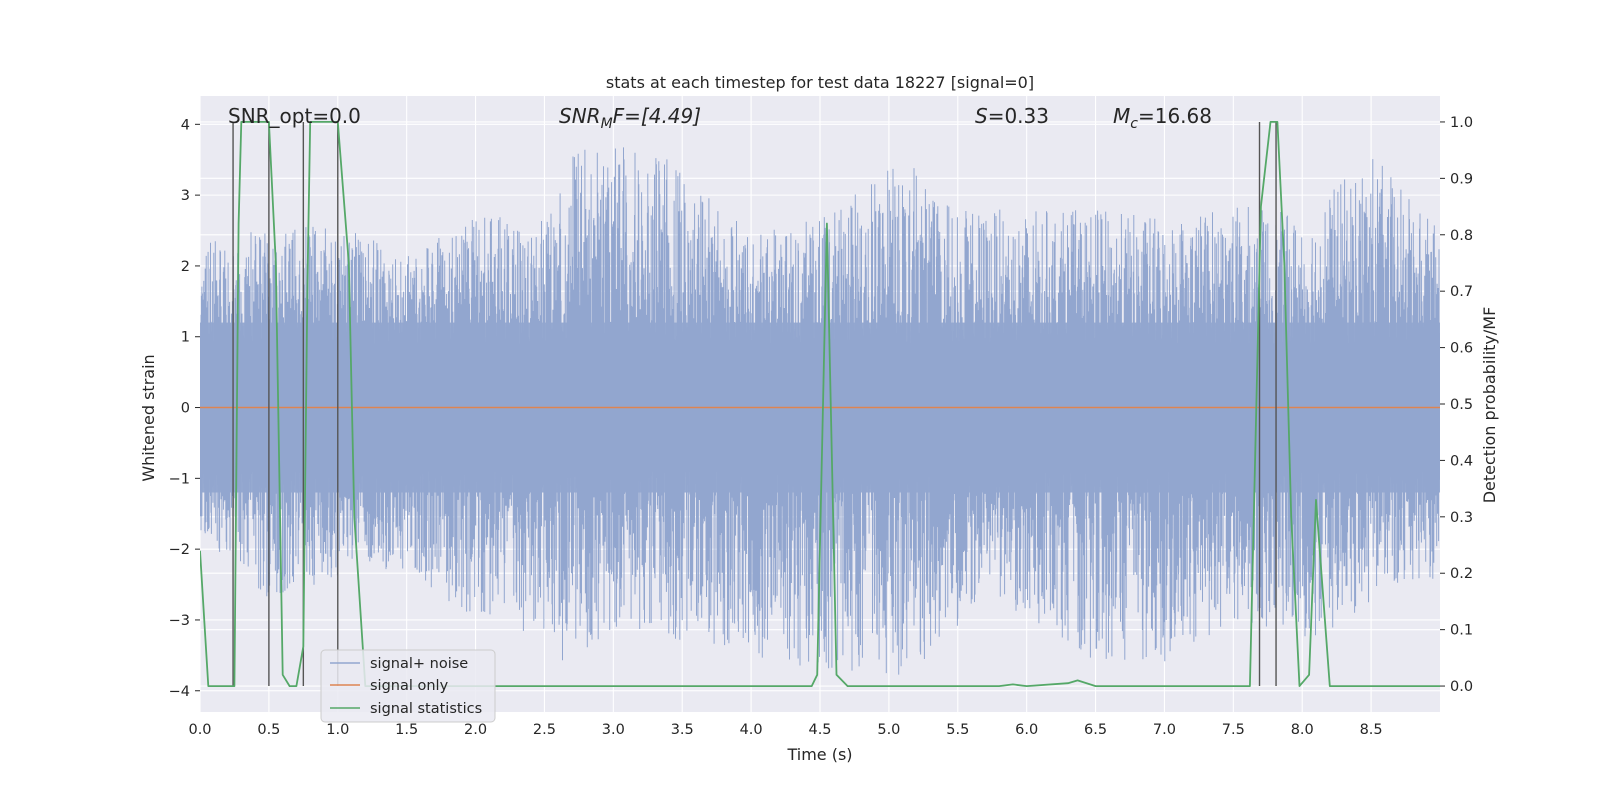 The height and width of the screenshot is (800, 1600). I want to click on x-tick-label: 4.5, so click(819, 730).